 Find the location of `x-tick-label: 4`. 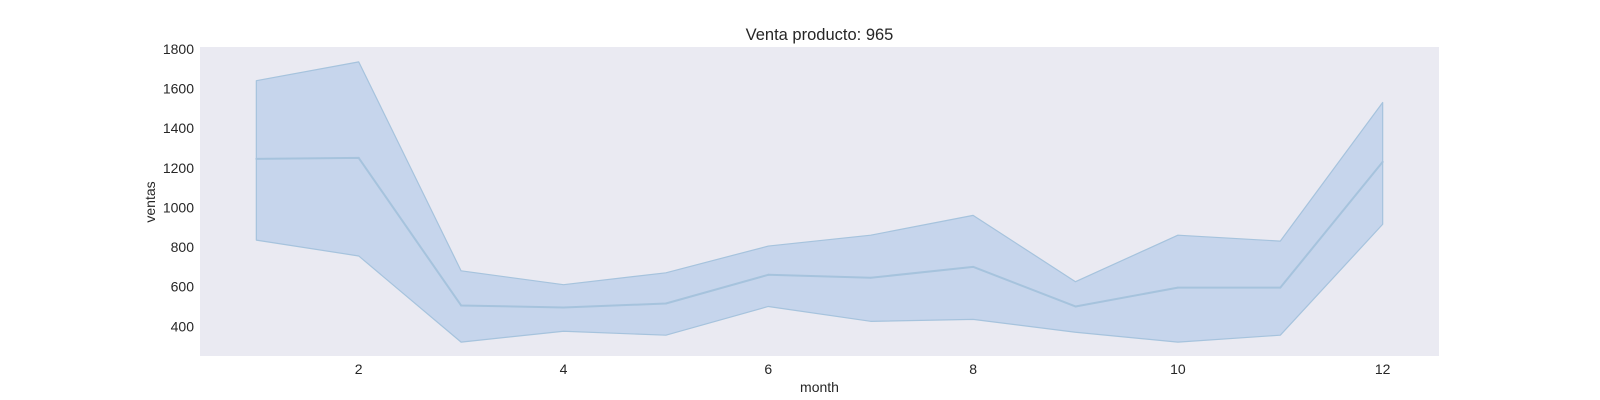

x-tick-label: 4 is located at coordinates (564, 369).